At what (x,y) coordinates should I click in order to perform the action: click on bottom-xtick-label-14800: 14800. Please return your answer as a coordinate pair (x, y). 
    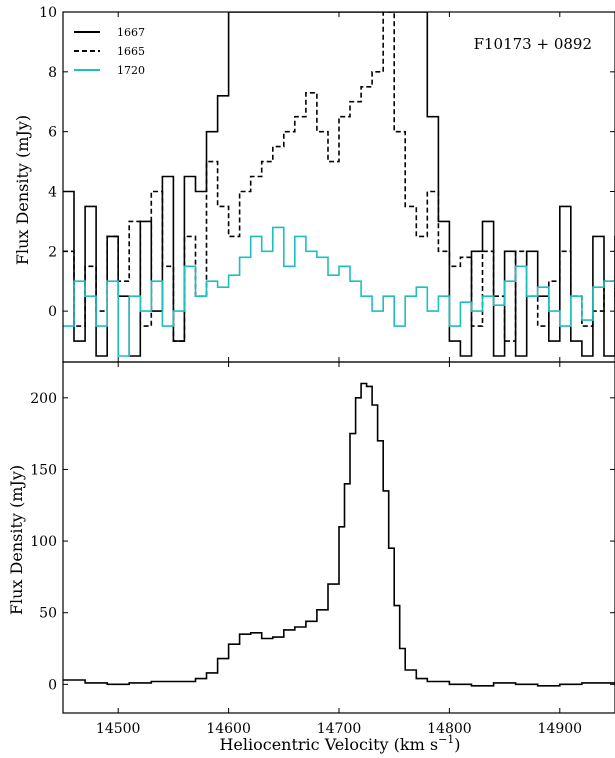
    Looking at the image, I should click on (449, 729).